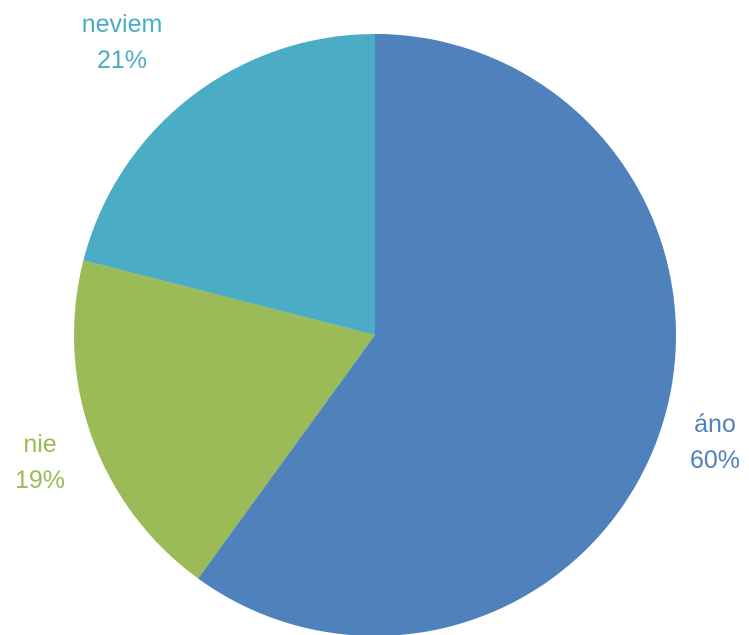 The image size is (749, 635). Describe the element at coordinates (715, 460) in the screenshot. I see `data-label-percent: 60%` at that location.